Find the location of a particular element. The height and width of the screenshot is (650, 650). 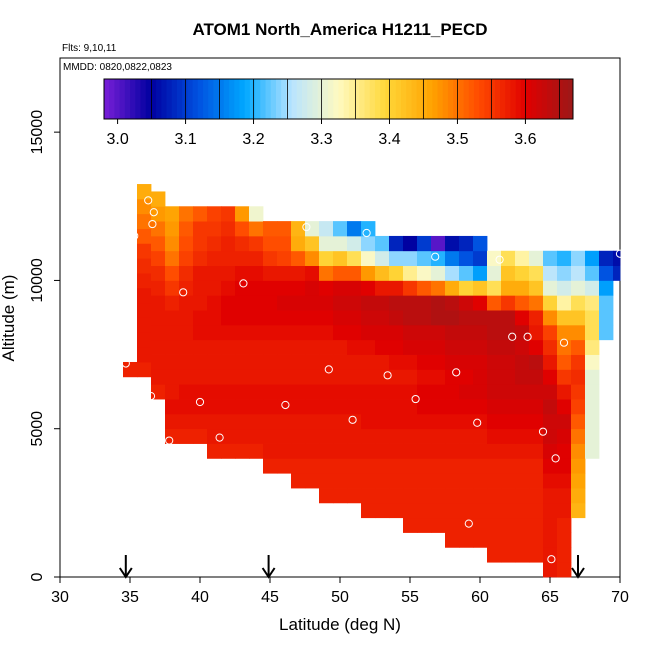

x-tick-label: 40 is located at coordinates (200, 597).